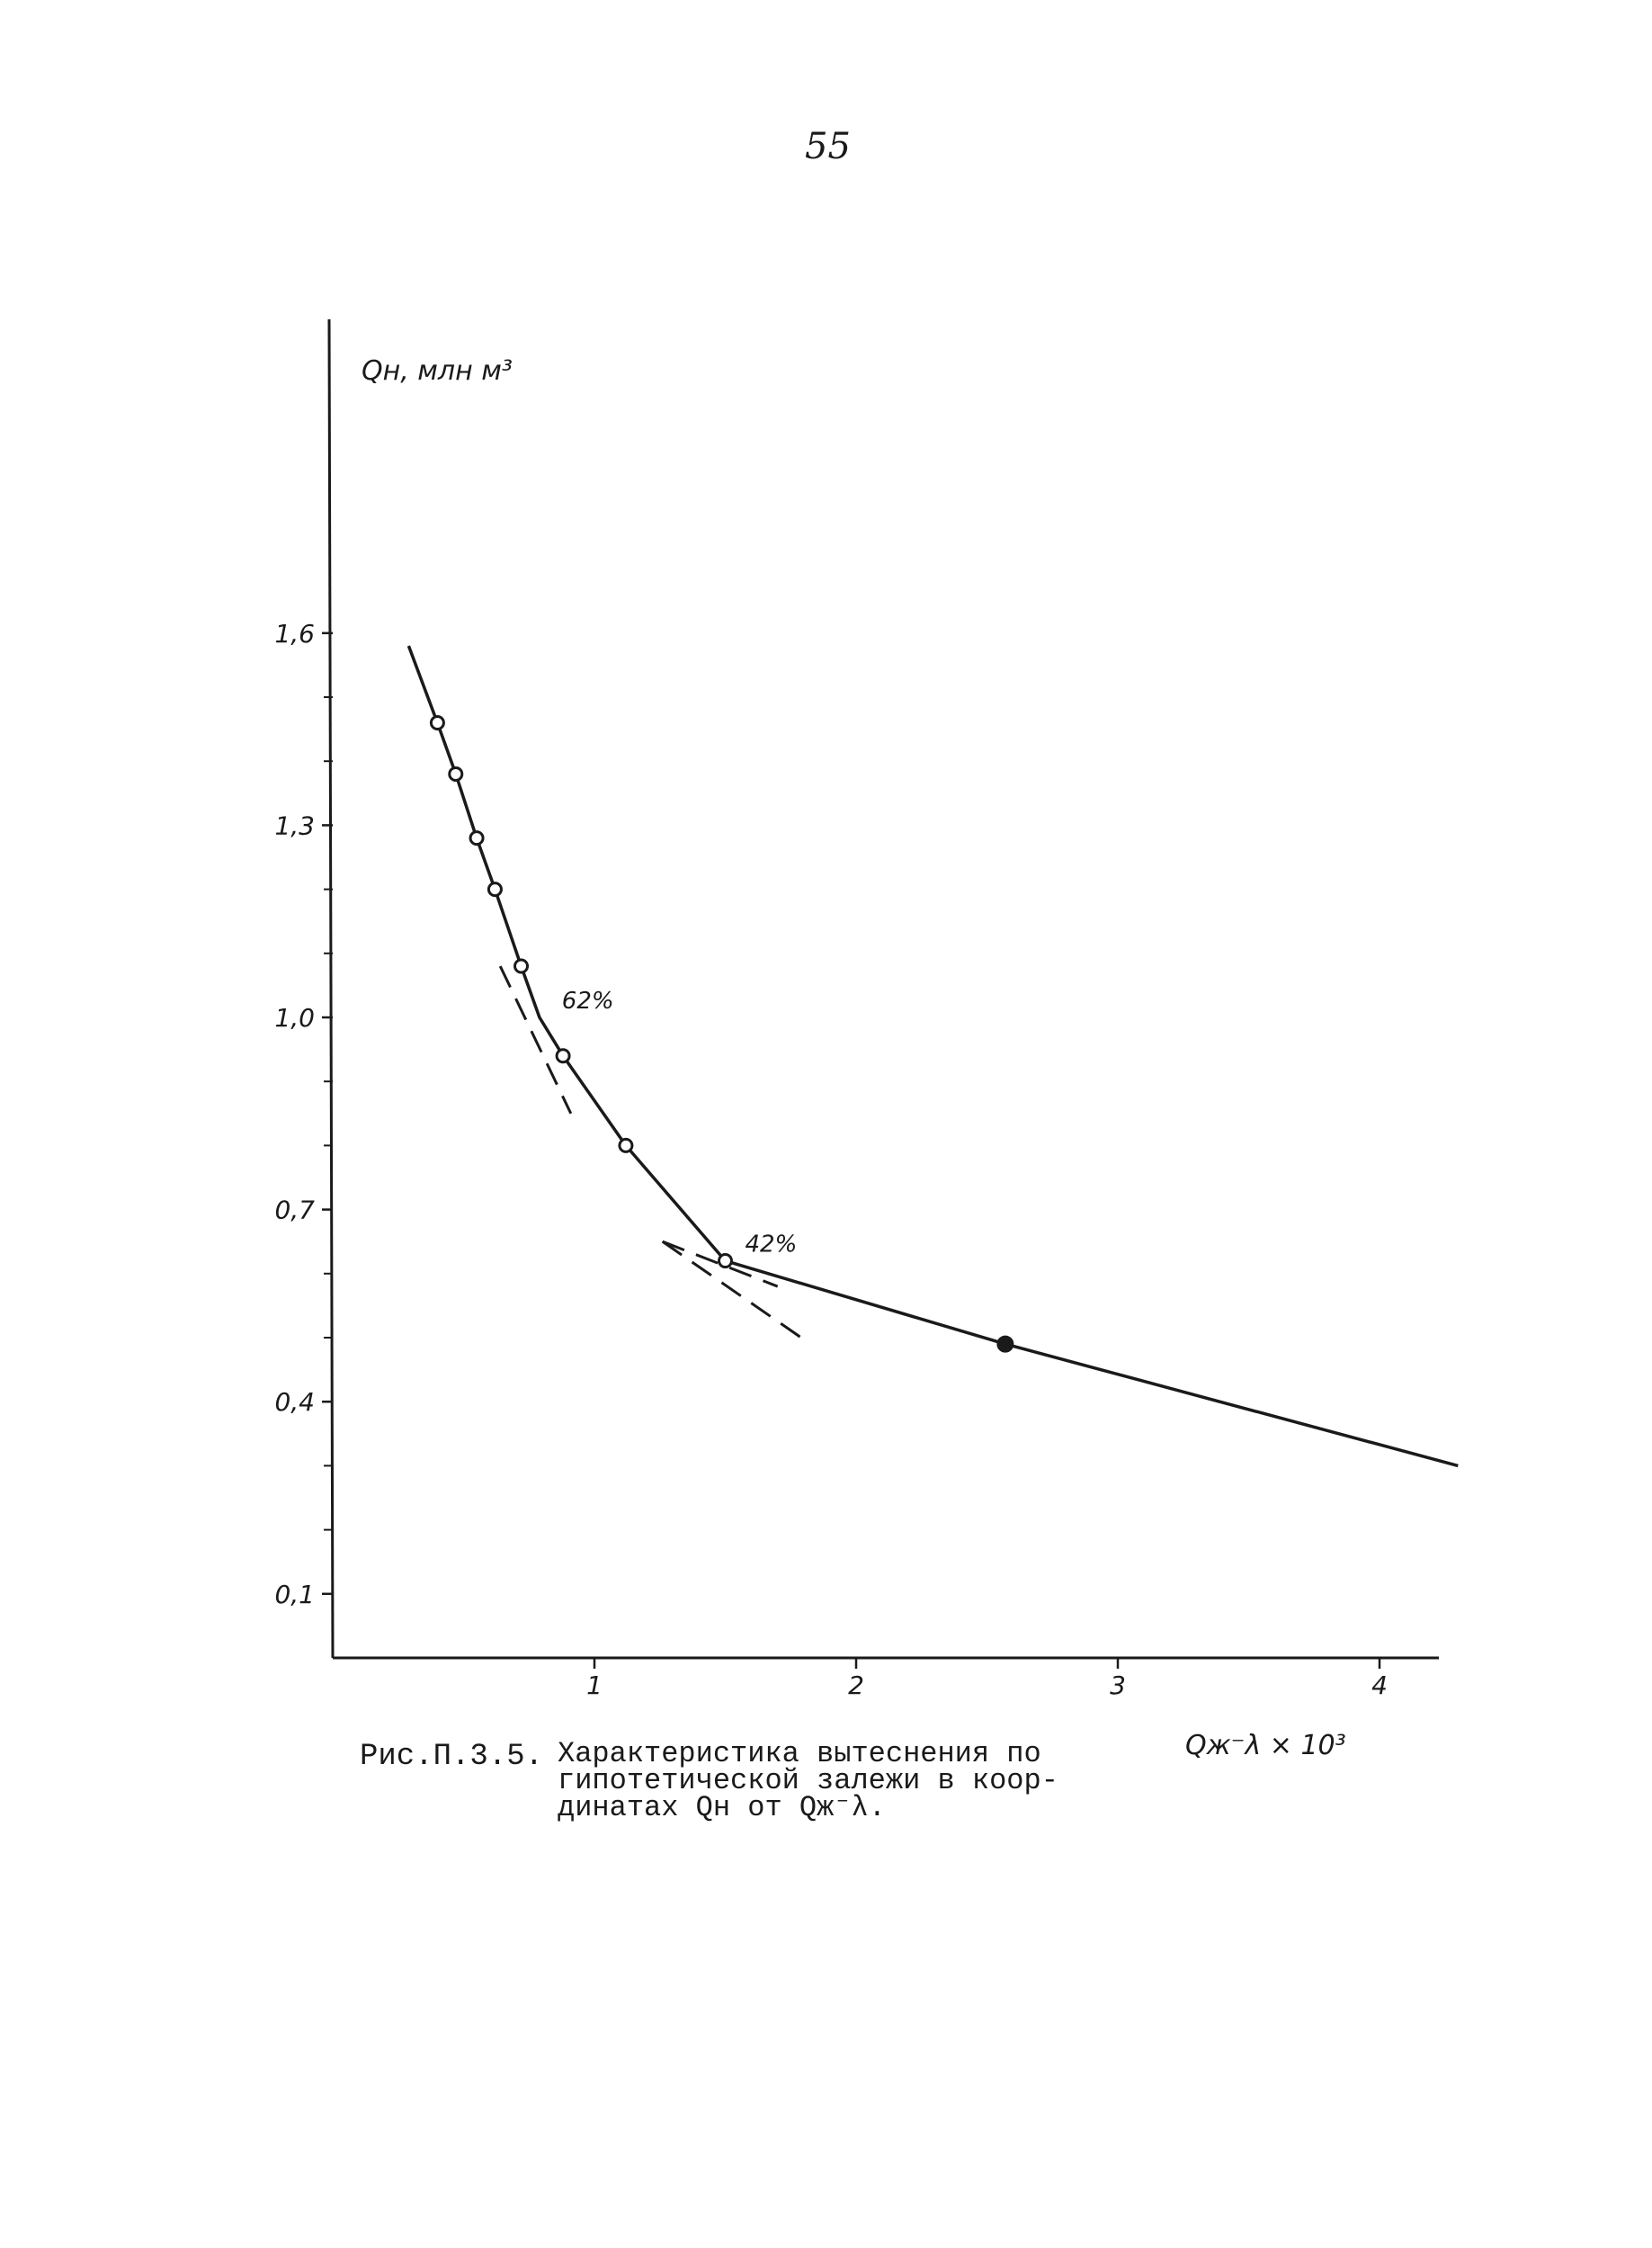  What do you see at coordinates (294, 825) in the screenshot?
I see `y-tick-label: 1,3` at bounding box center [294, 825].